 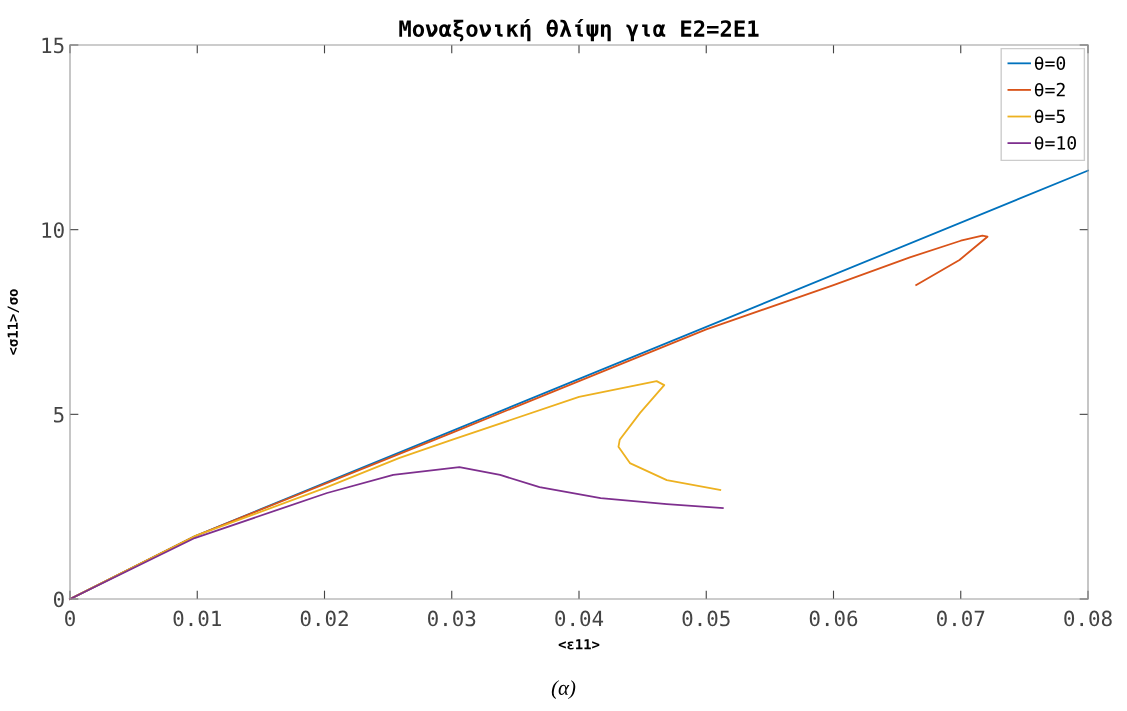 I want to click on x-axis-title: <ε11>, so click(x=579, y=644).